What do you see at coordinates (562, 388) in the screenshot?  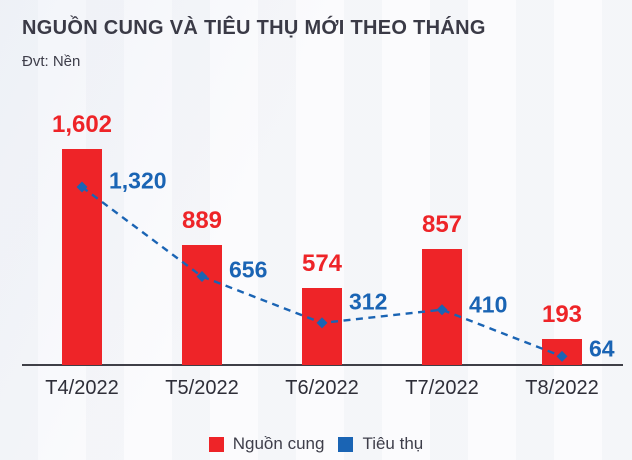 I see `x-axis-category-label: T8/2022` at bounding box center [562, 388].